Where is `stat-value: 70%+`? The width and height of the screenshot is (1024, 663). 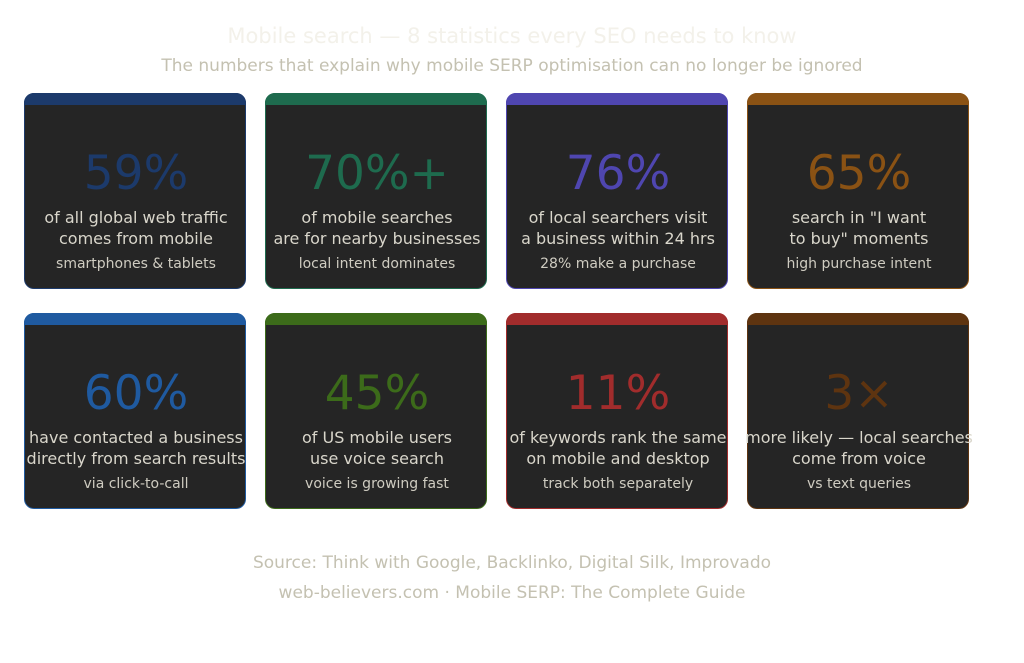
stat-value: 70%+ is located at coordinates (377, 173).